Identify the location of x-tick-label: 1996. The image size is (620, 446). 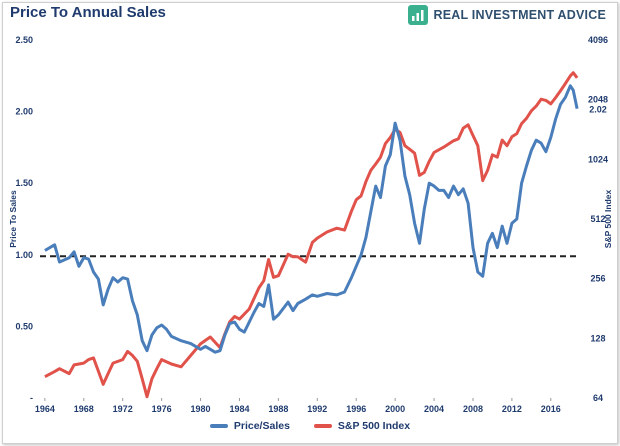
(356, 409).